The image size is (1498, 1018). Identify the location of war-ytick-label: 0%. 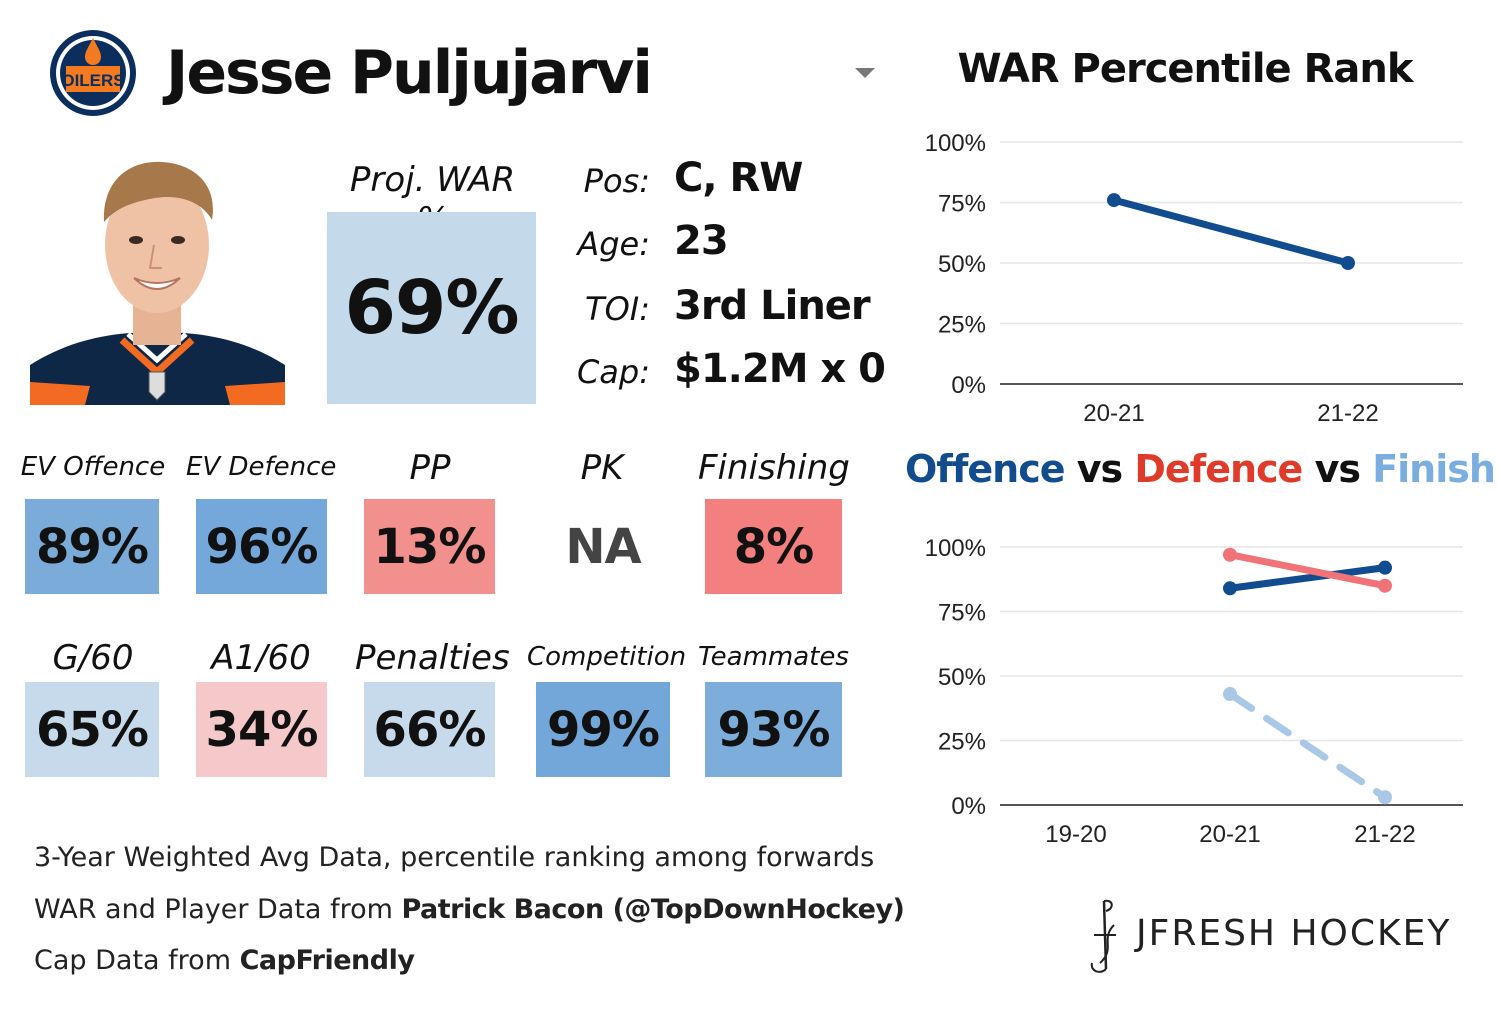
(968, 385).